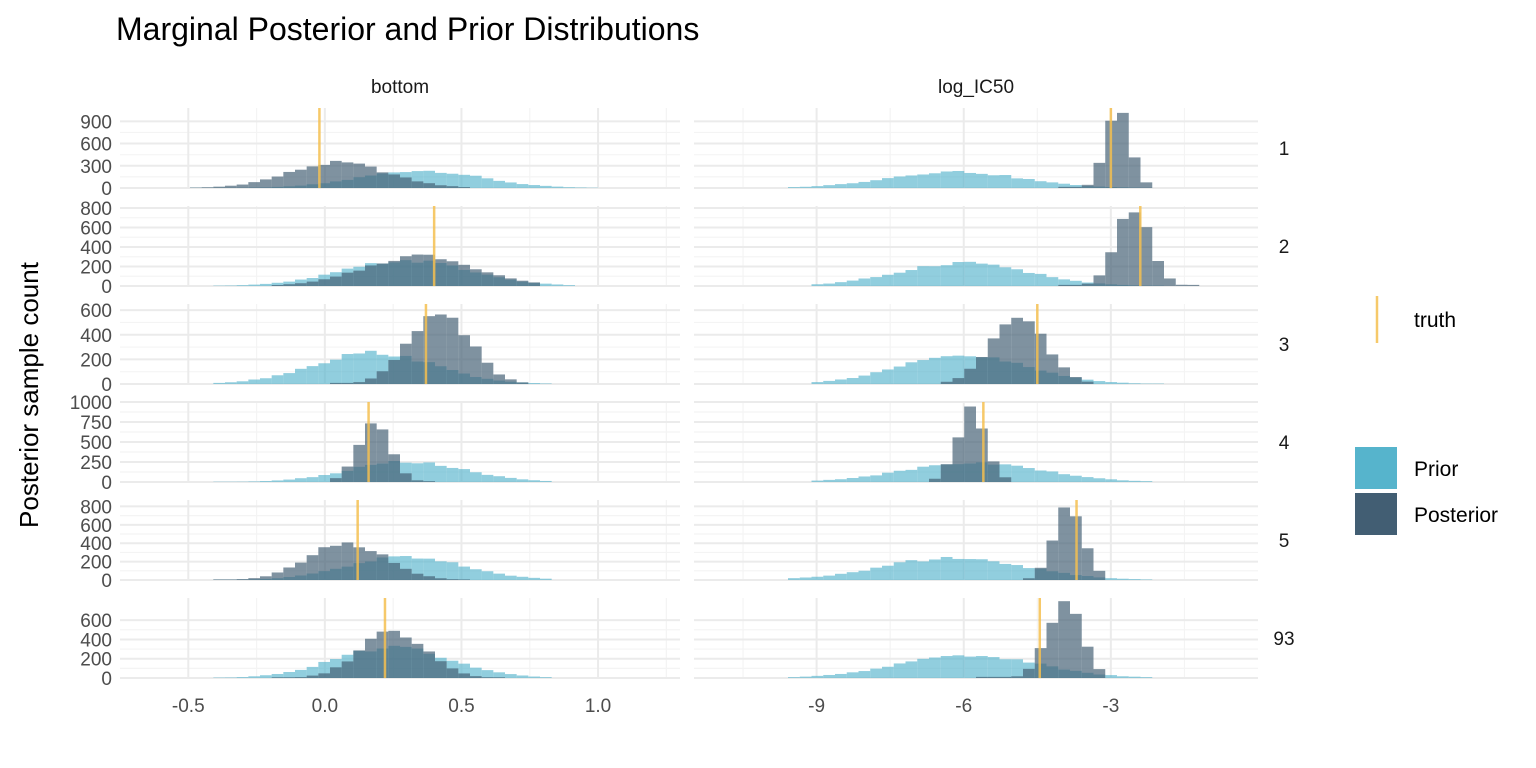 The width and height of the screenshot is (1536, 768). Describe the element at coordinates (1284, 149) in the screenshot. I see `row-strip-1: 1` at that location.